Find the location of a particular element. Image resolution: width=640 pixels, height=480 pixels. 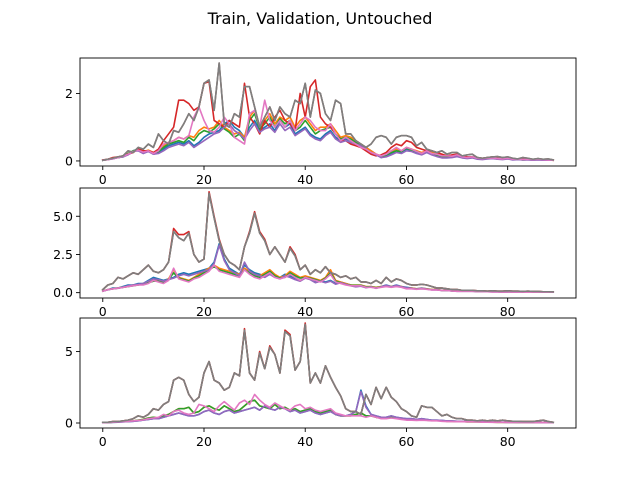

y-tick-label: 5.0 is located at coordinates (63, 216).